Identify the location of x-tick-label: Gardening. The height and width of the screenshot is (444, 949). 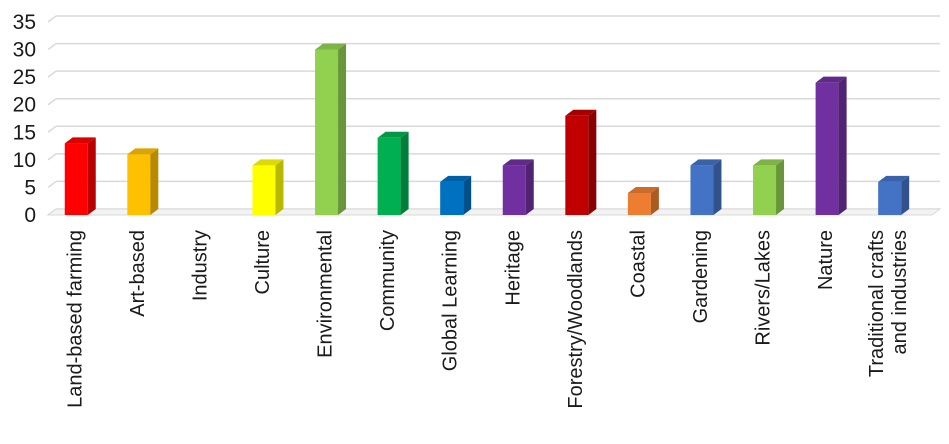
(701, 276).